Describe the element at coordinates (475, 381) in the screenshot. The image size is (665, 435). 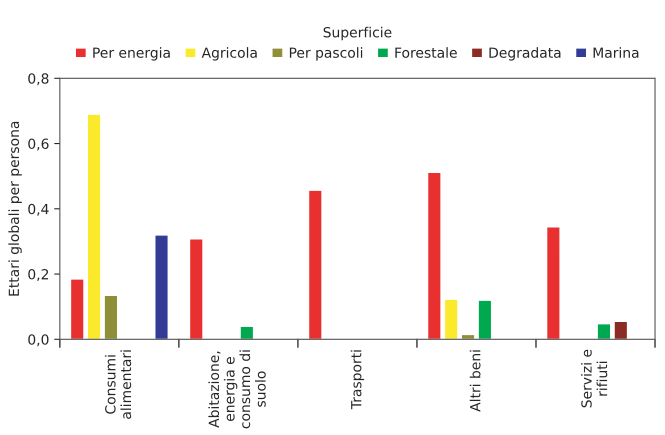
I see `x-tick-label: Altri beni` at that location.